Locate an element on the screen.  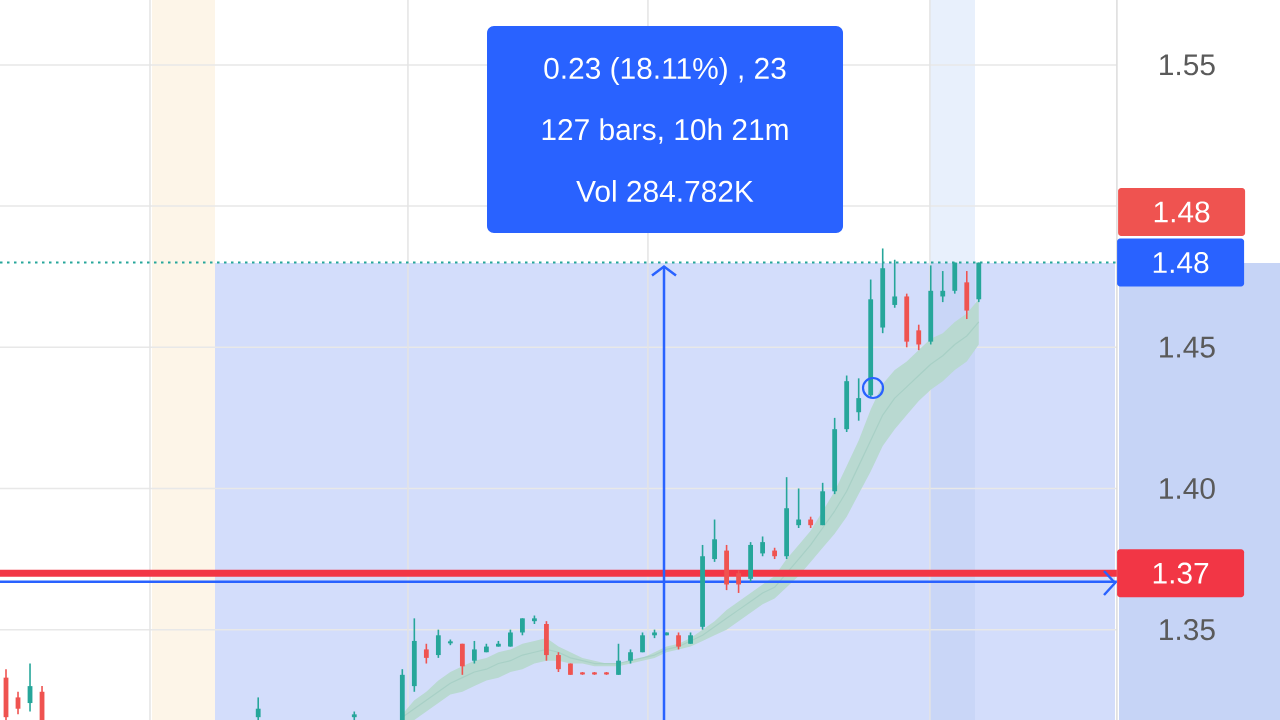
annotation: 0.23 (18.11%) , 23 is located at coordinates (665, 71).